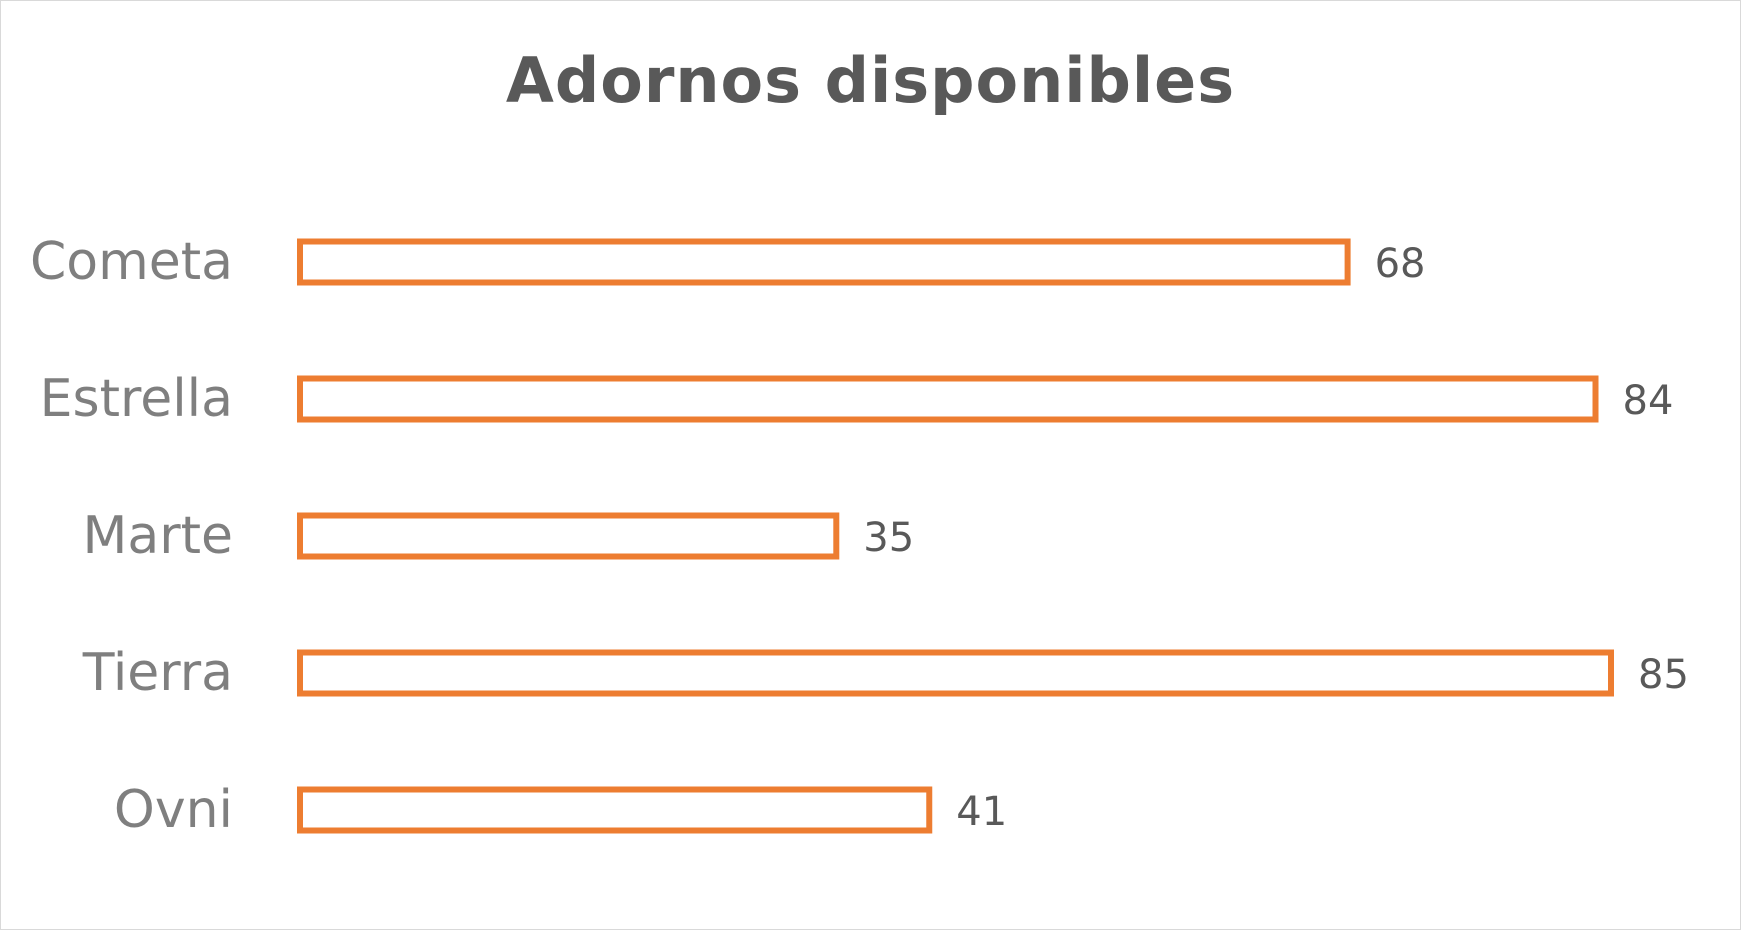 Image resolution: width=1741 pixels, height=930 pixels. I want to click on category-label: Ovni, so click(173, 810).